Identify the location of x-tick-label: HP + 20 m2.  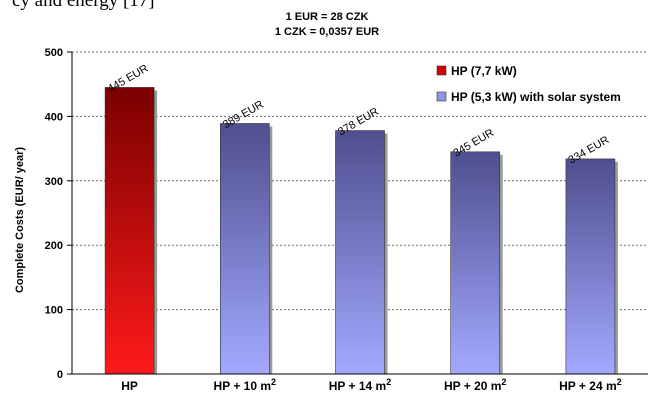
(475, 385).